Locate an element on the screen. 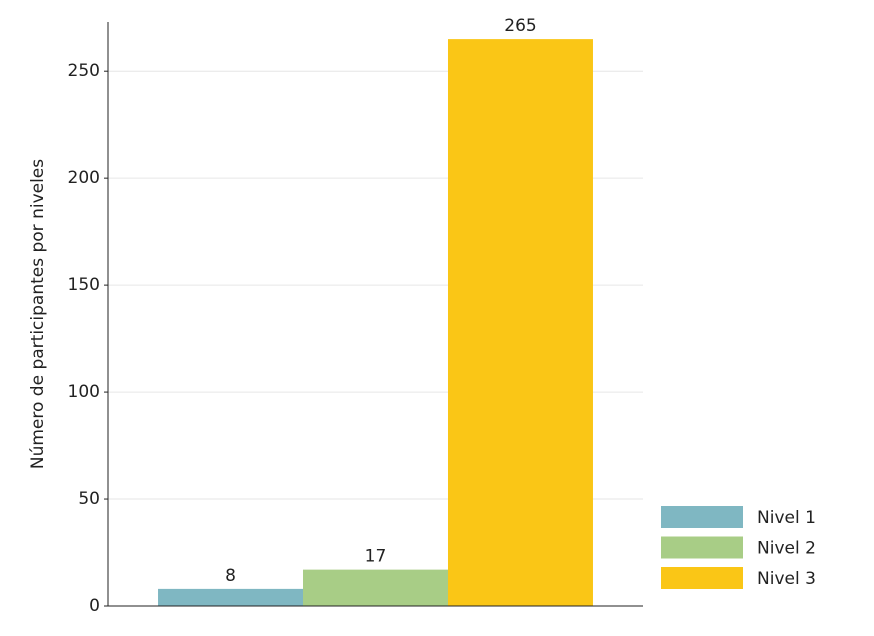 This screenshot has height=636, width=874. y-tick-label: 50 is located at coordinates (89, 499).